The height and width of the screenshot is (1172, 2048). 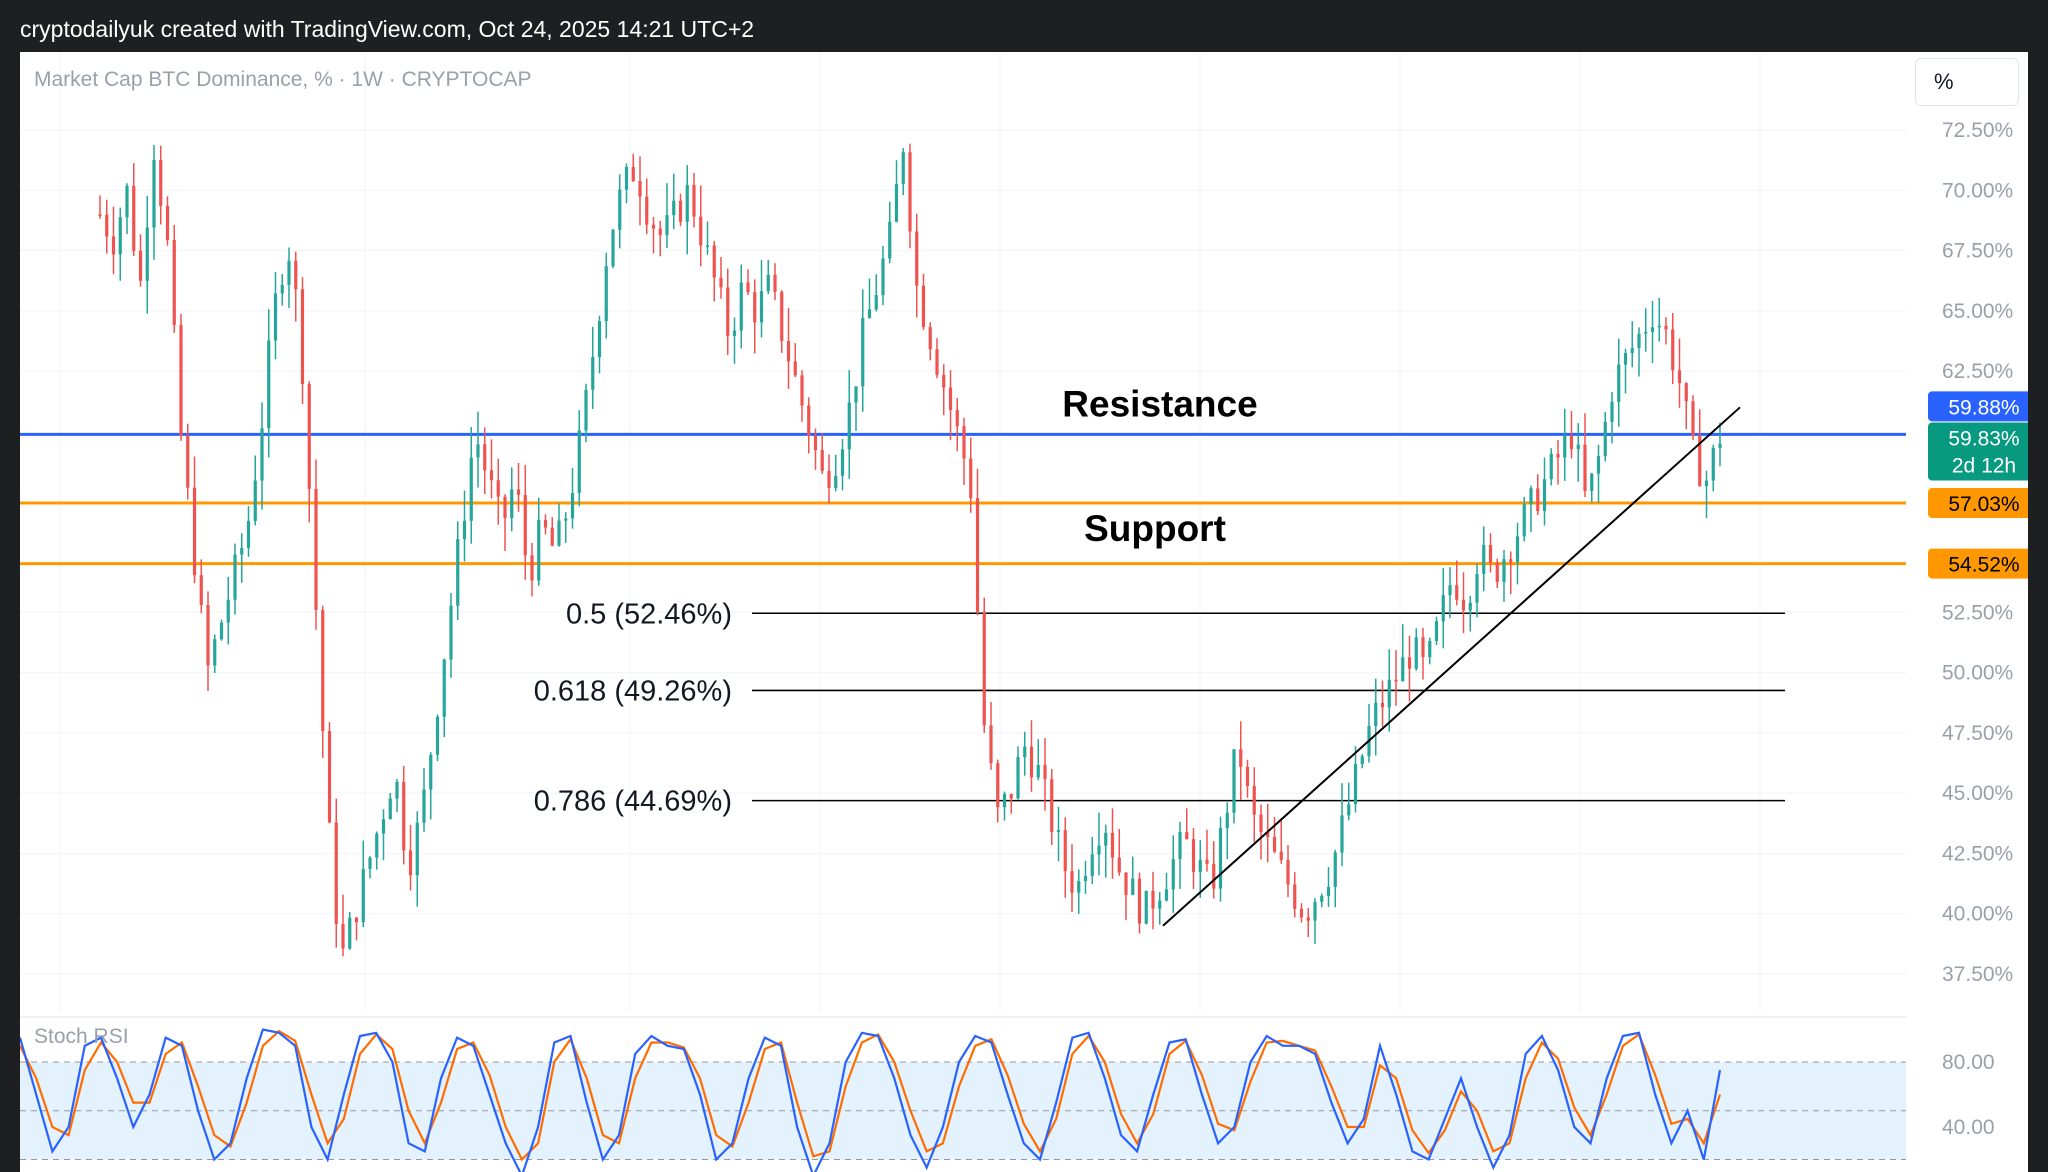 What do you see at coordinates (633, 691) in the screenshot?
I see `fib-label: 0.618 (49.26%)` at bounding box center [633, 691].